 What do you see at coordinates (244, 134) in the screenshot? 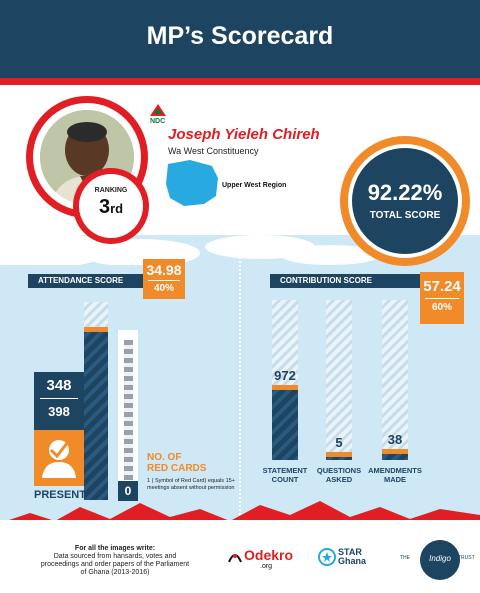
I see `mp-name: Joseph Yieleh Chireh` at bounding box center [244, 134].